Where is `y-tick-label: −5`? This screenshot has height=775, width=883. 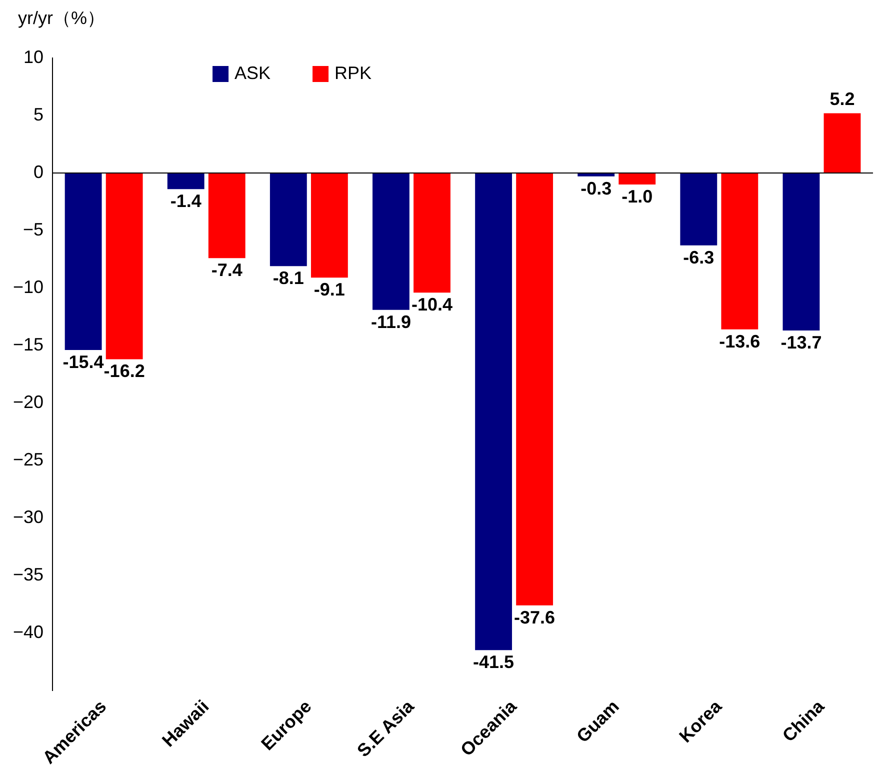 y-tick-label: −5 is located at coordinates (33, 229).